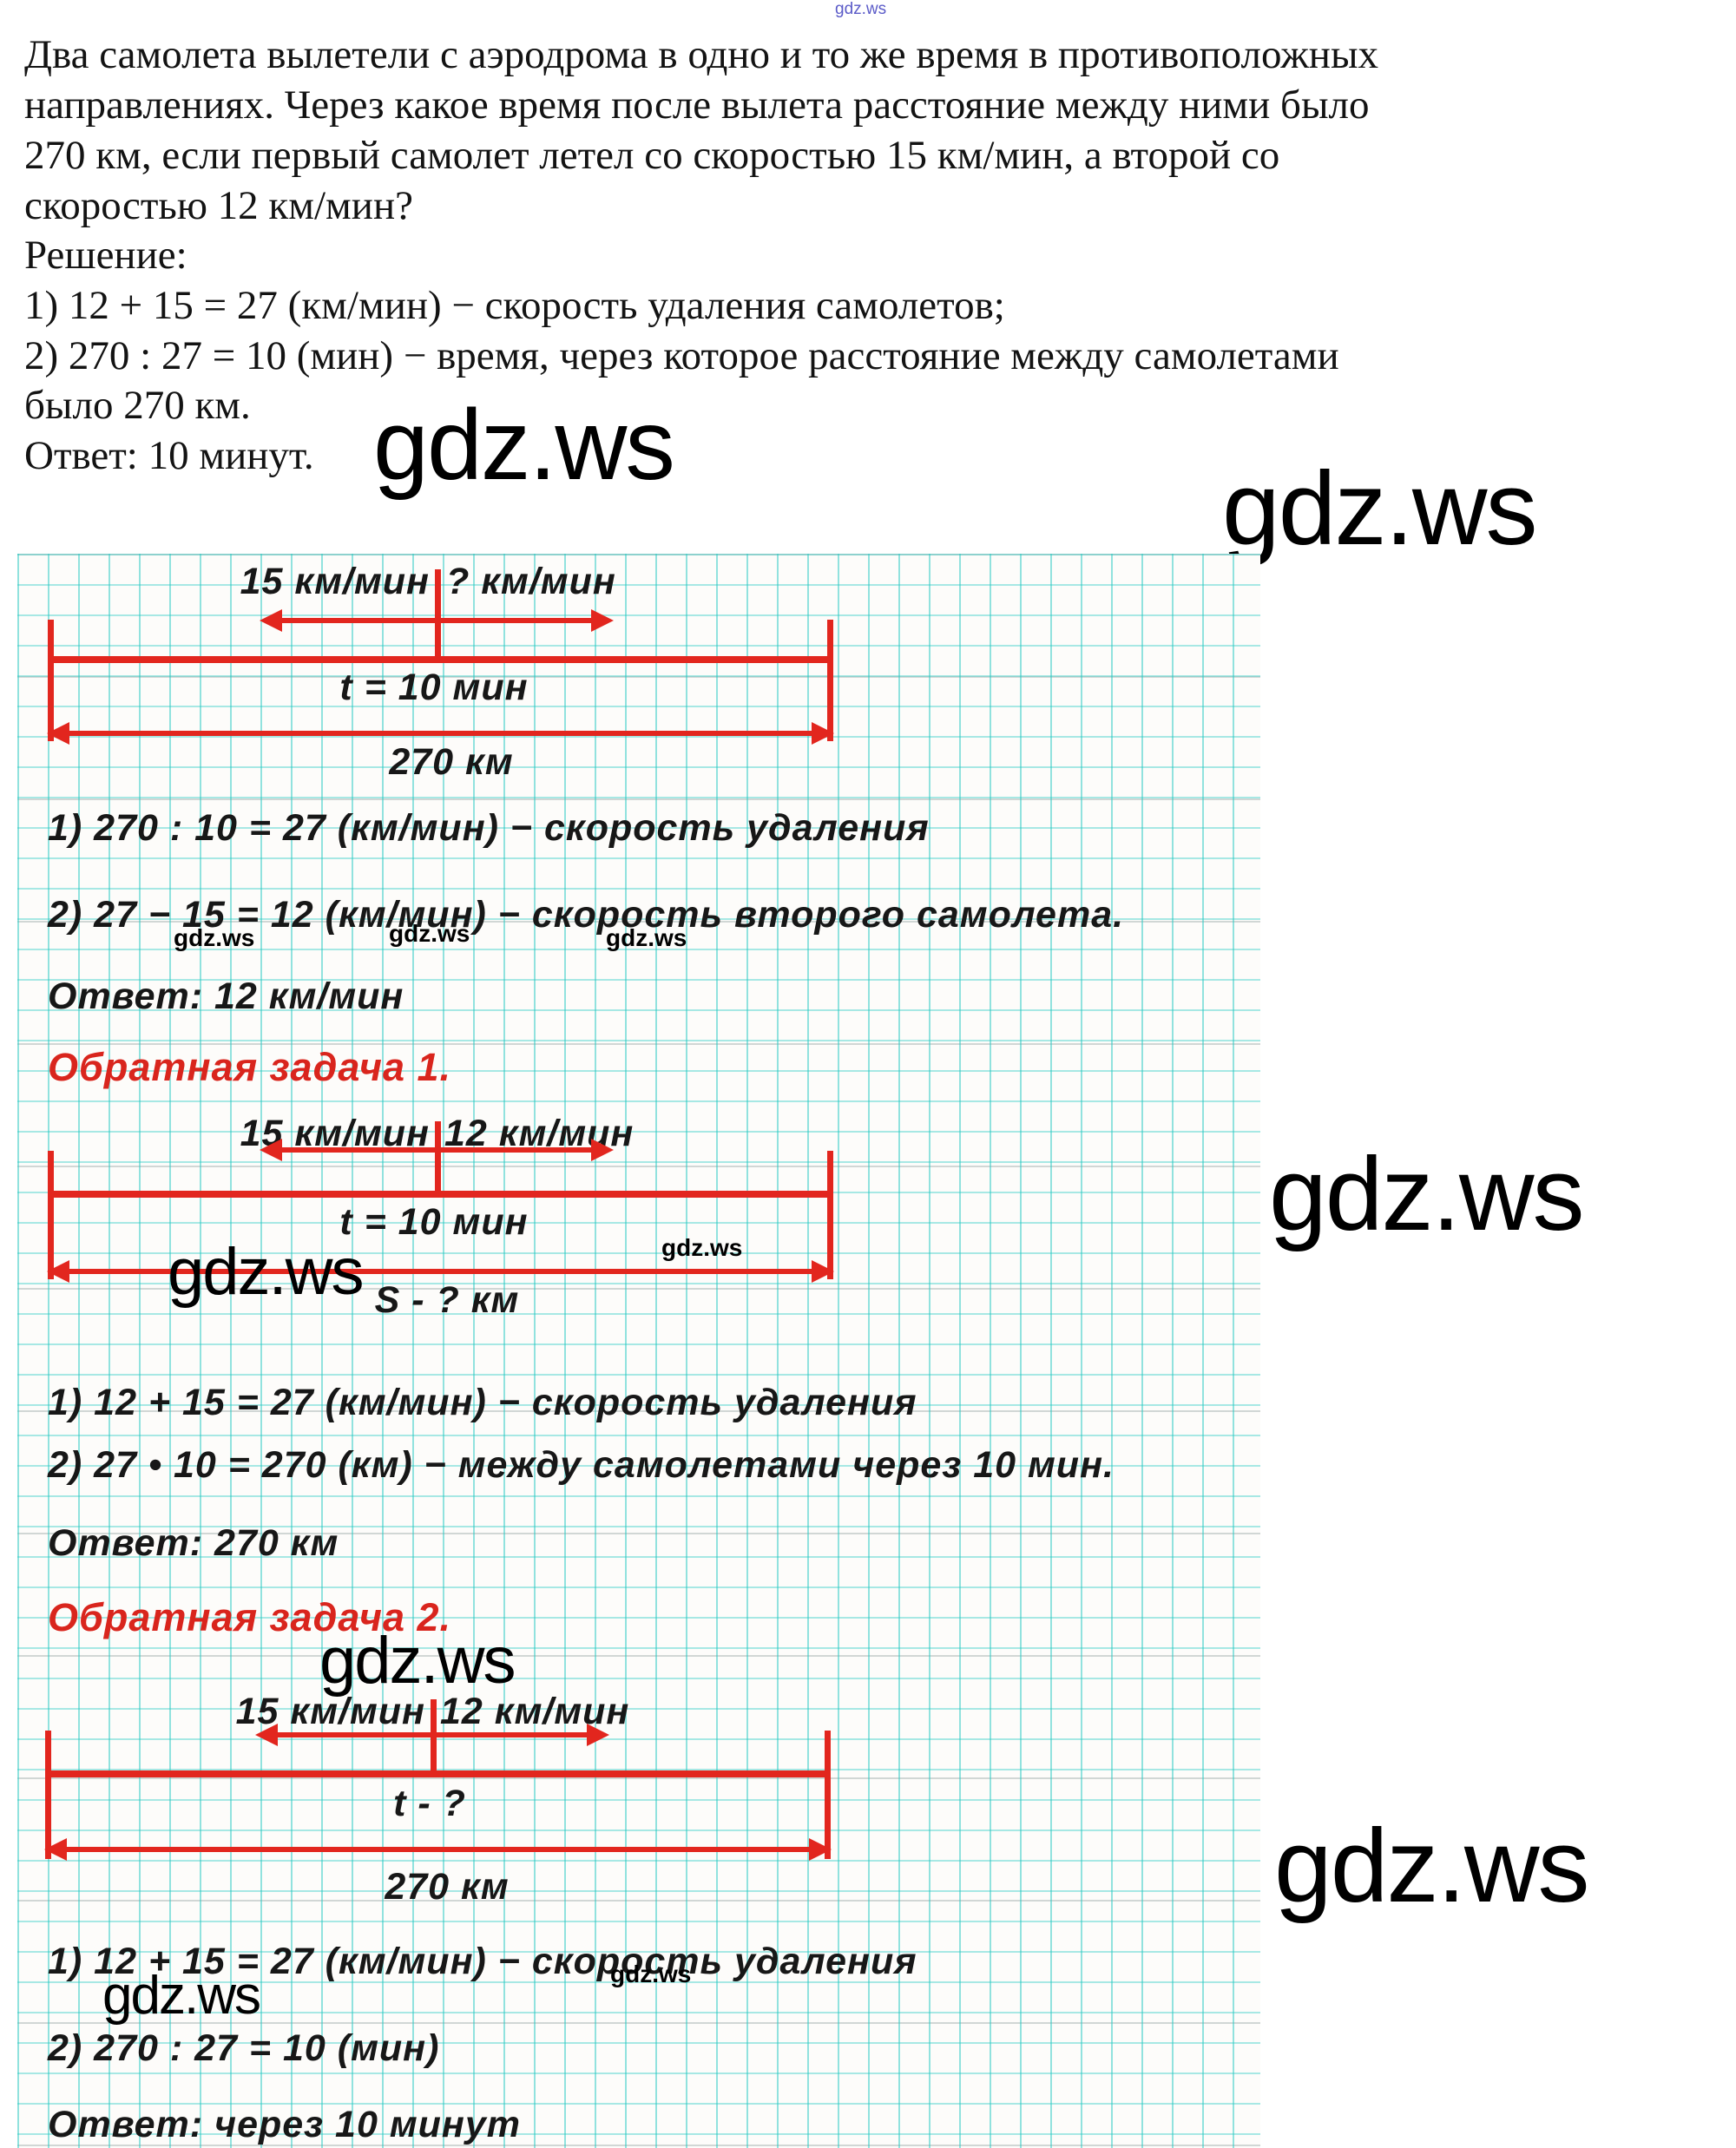 This screenshot has width=1736, height=2148. Describe the element at coordinates (250, 1067) in the screenshot. I see `reverse1-heading: Обратная задача 1.` at that location.